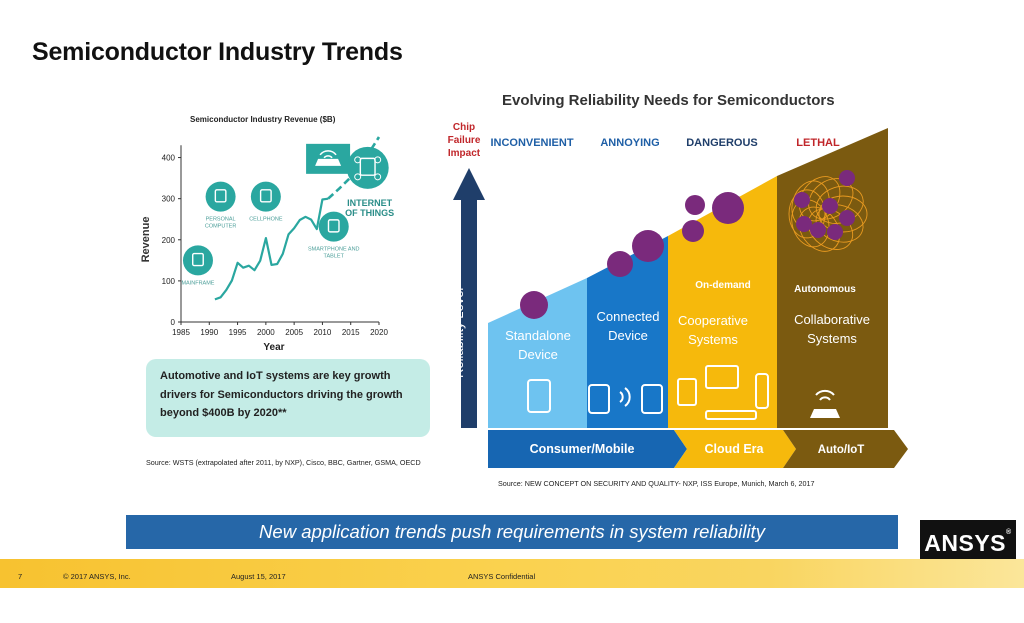  What do you see at coordinates (238, 332) in the screenshot?
I see `x-tick-label: 1995` at bounding box center [238, 332].